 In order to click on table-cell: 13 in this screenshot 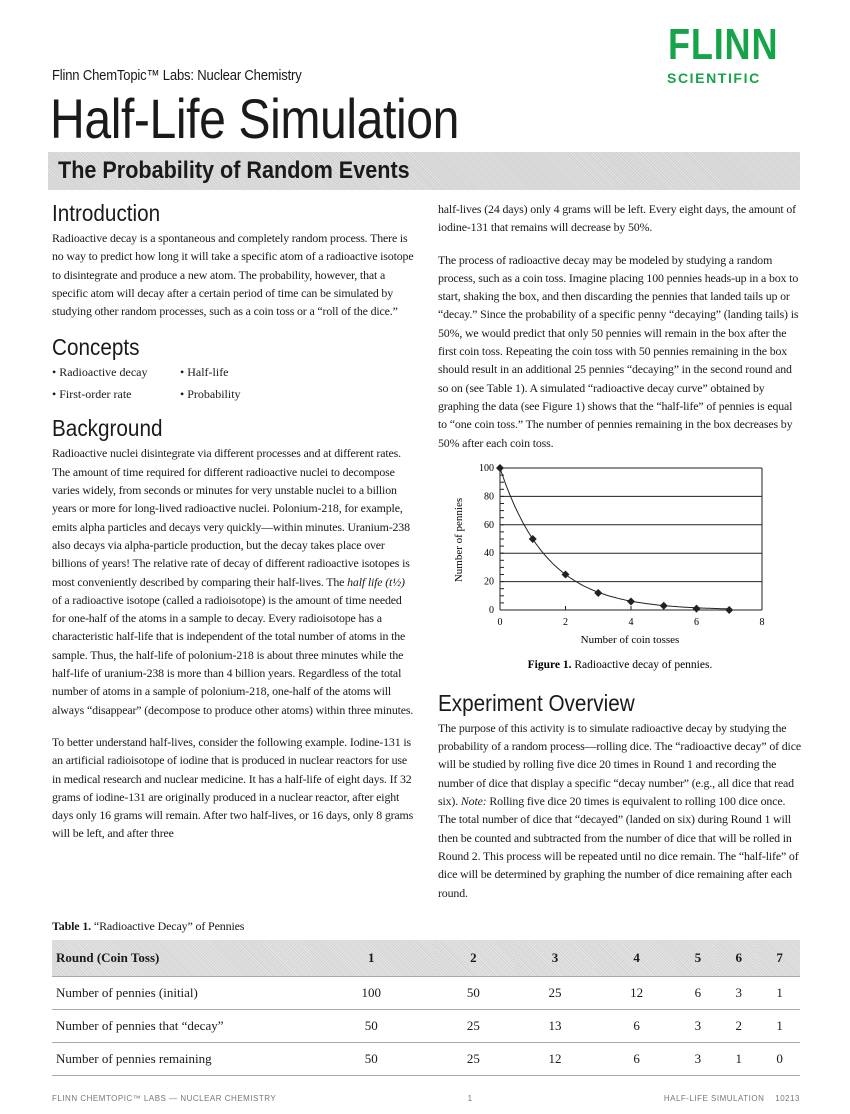, I will do `click(555, 1026)`.